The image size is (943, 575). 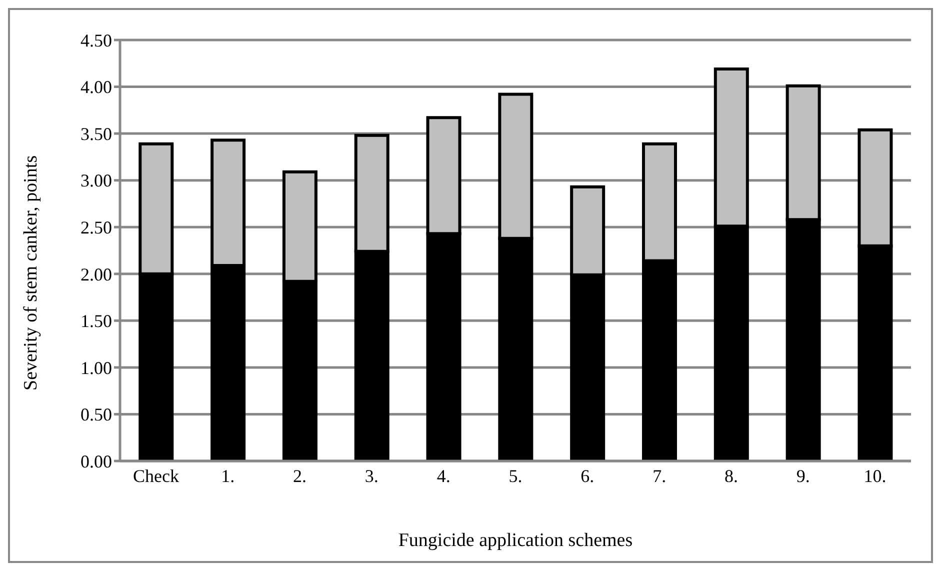 What do you see at coordinates (443, 476) in the screenshot?
I see `x-tick-label: 4.` at bounding box center [443, 476].